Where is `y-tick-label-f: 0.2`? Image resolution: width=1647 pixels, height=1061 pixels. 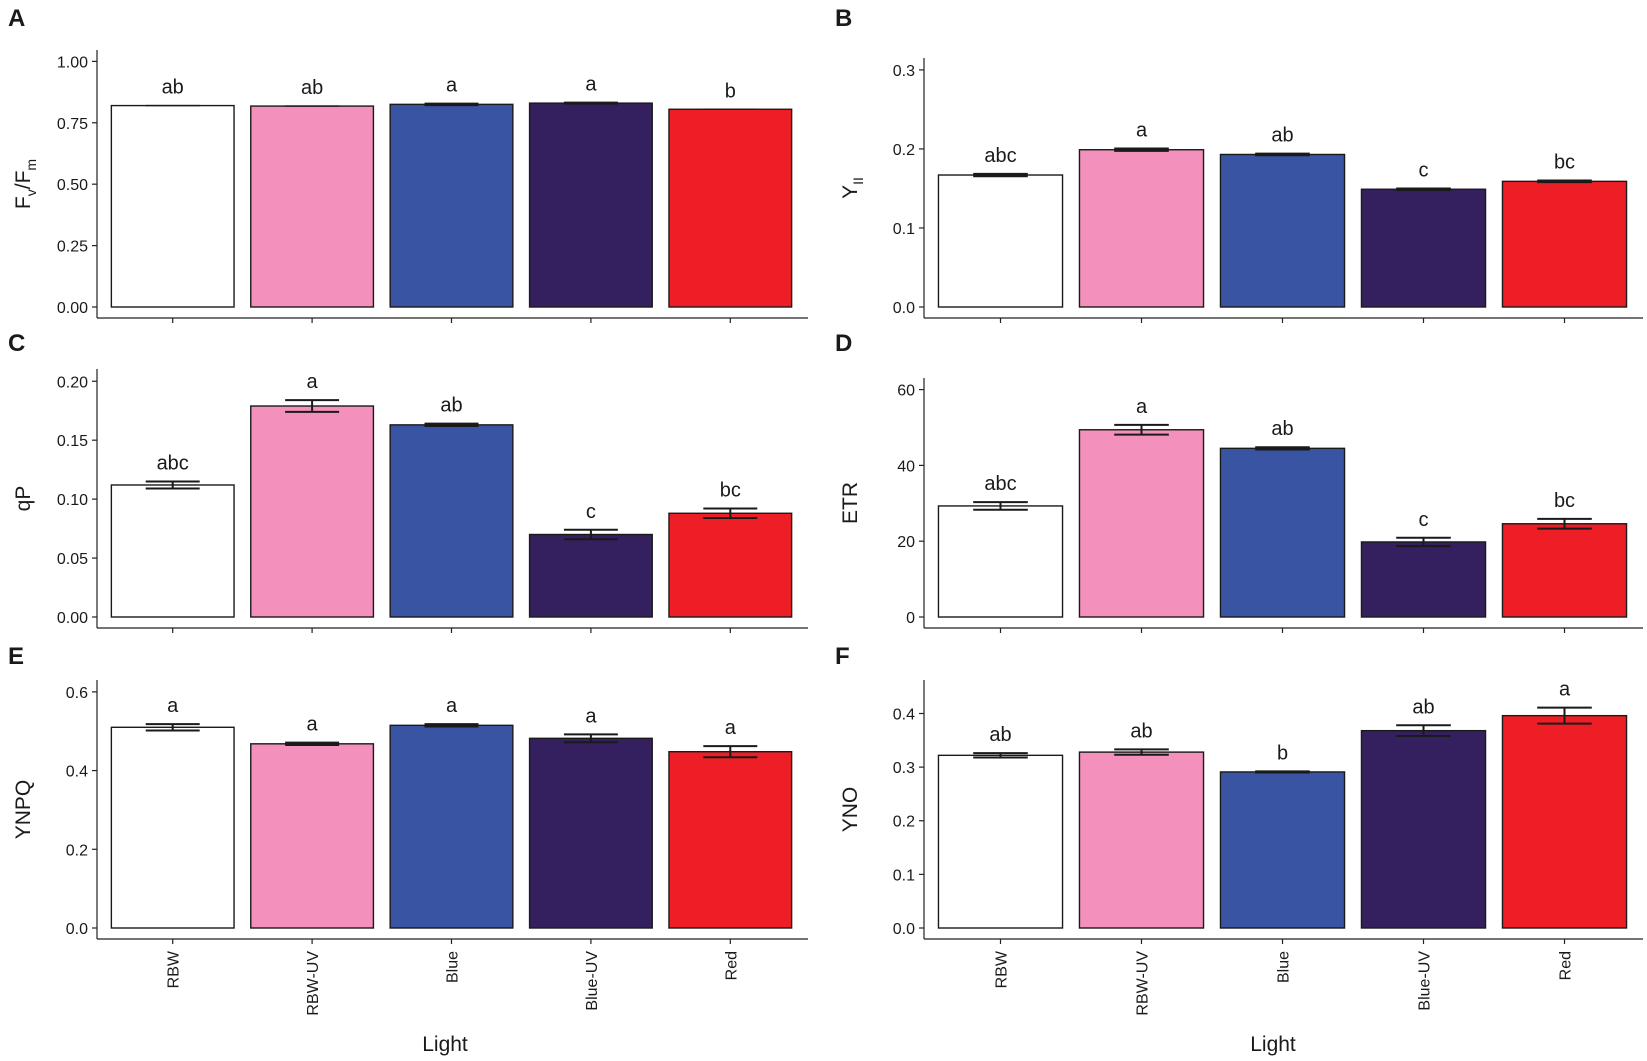
y-tick-label-f: 0.2 is located at coordinates (904, 822).